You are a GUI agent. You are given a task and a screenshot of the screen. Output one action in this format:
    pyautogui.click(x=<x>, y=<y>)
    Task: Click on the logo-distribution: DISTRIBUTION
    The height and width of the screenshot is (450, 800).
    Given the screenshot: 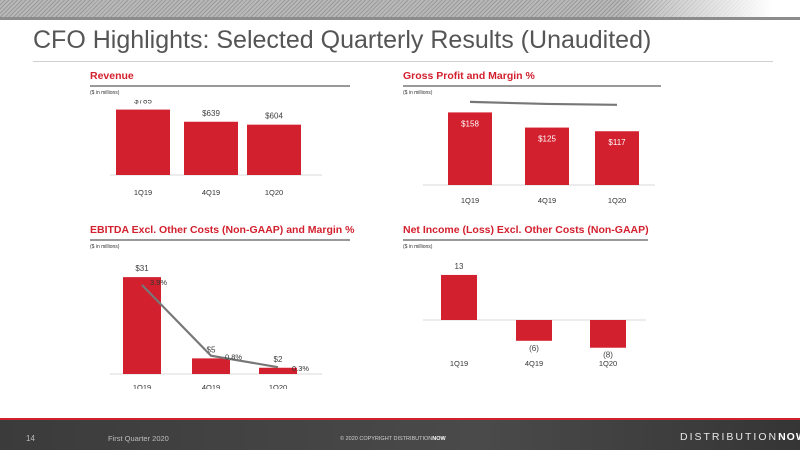 What is the action you would take?
    pyautogui.click(x=729, y=437)
    